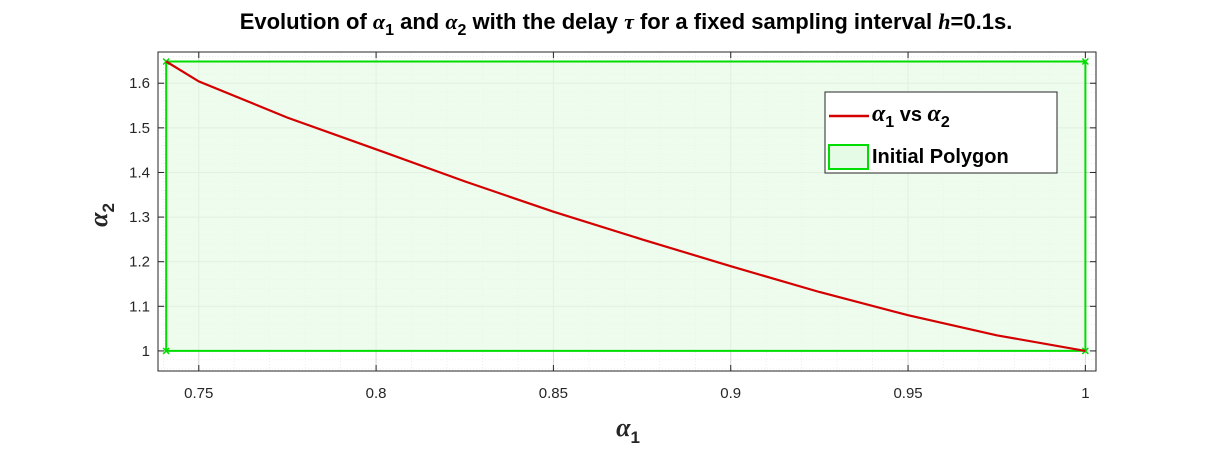 This screenshot has width=1210, height=450. I want to click on y-tick-label: 1.5, so click(139, 128).